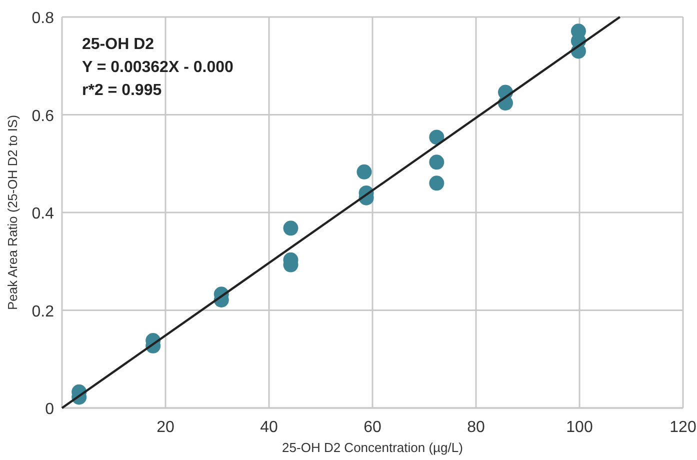 The height and width of the screenshot is (460, 697). I want to click on y-tick-label: 0.2, so click(43, 311).